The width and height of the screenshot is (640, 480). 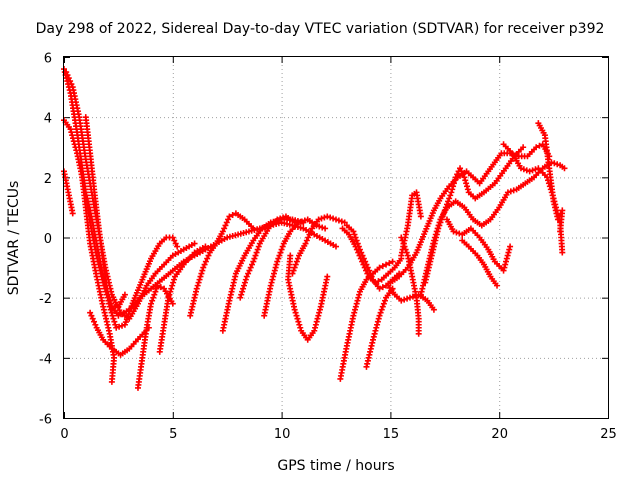 What do you see at coordinates (48, 179) in the screenshot?
I see `y-tick-label: 2` at bounding box center [48, 179].